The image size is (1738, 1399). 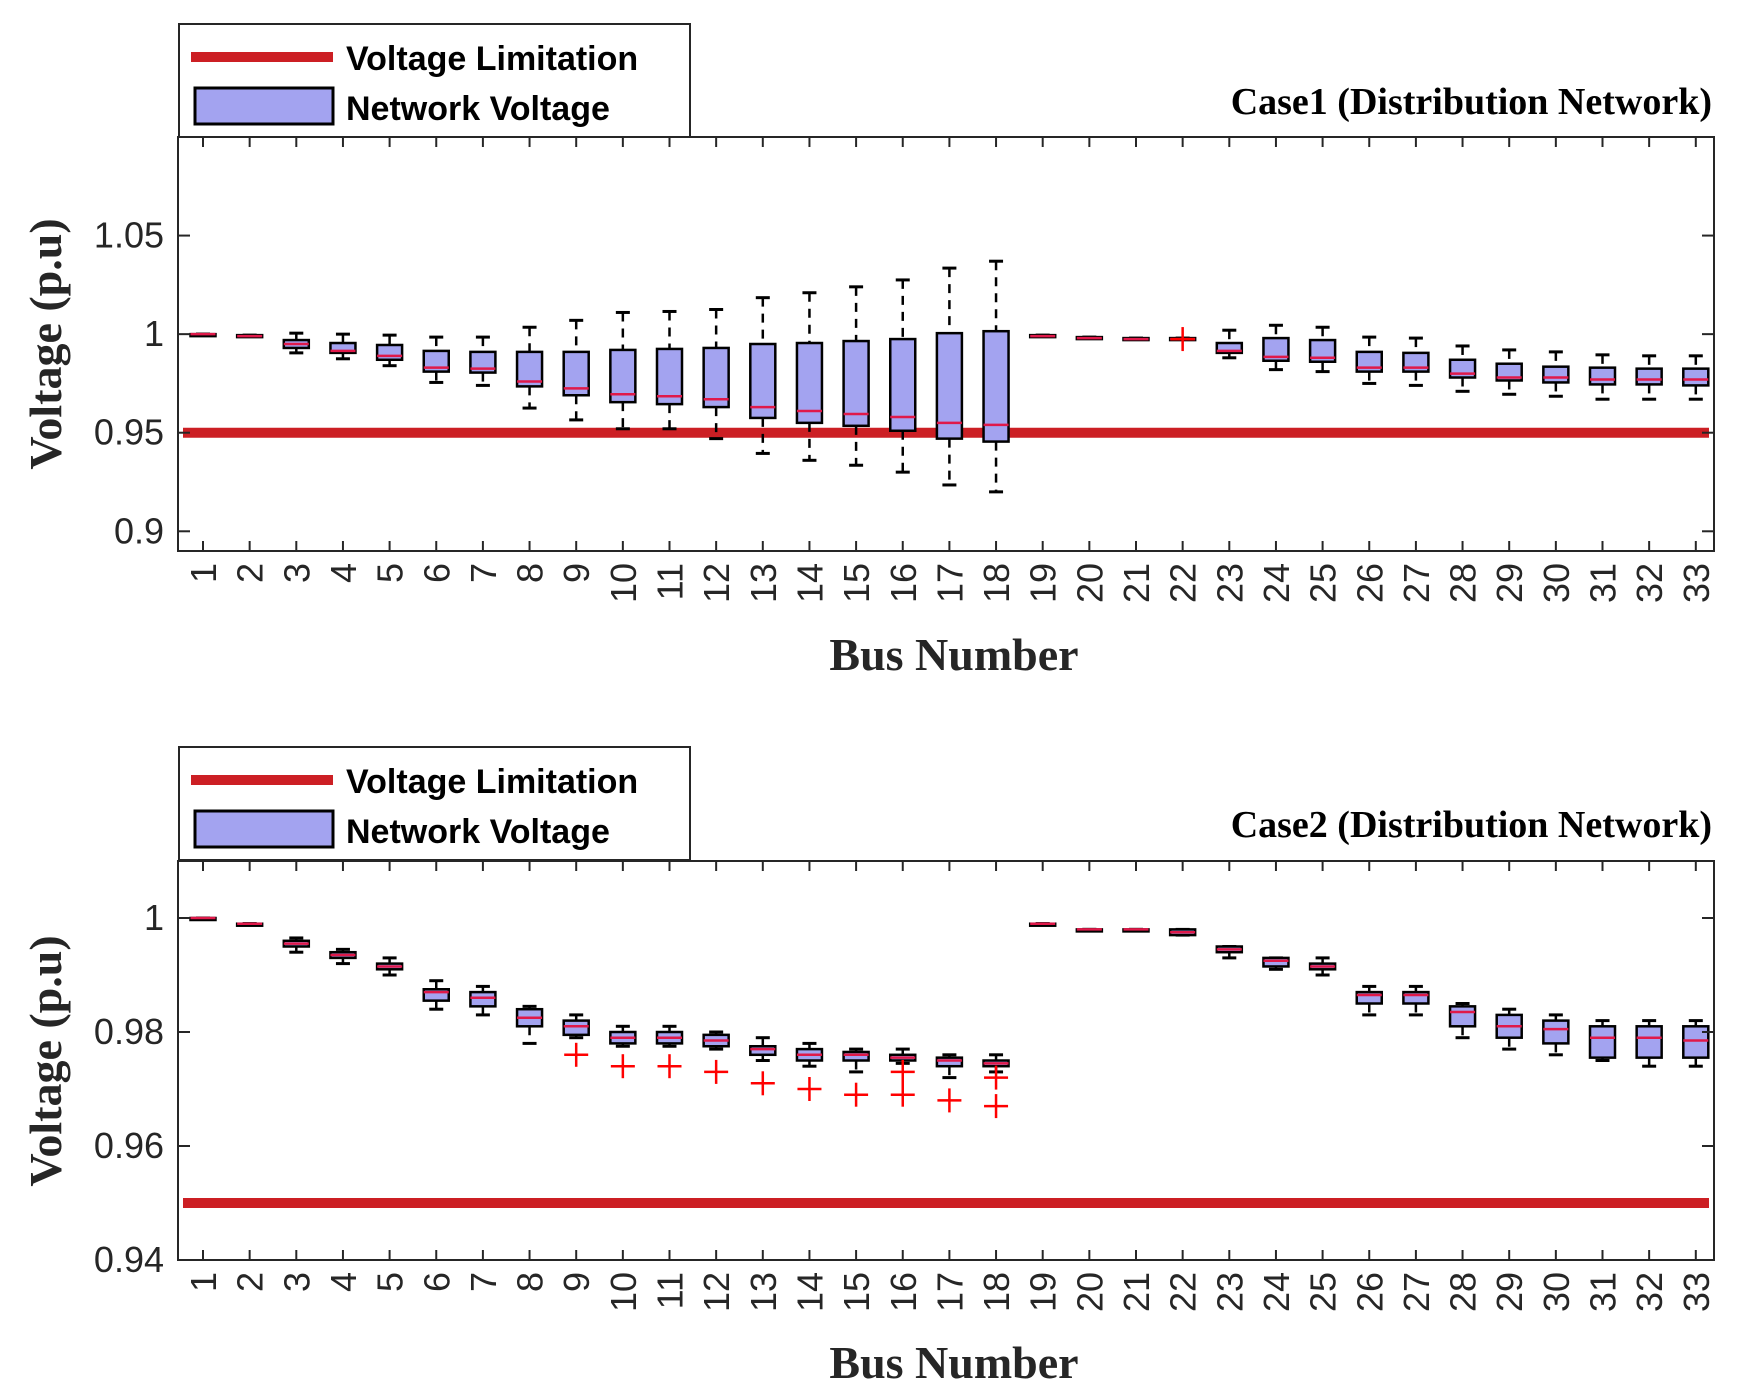 I want to click on case2-x-tick-label: 28, so click(x=1463, y=1292).